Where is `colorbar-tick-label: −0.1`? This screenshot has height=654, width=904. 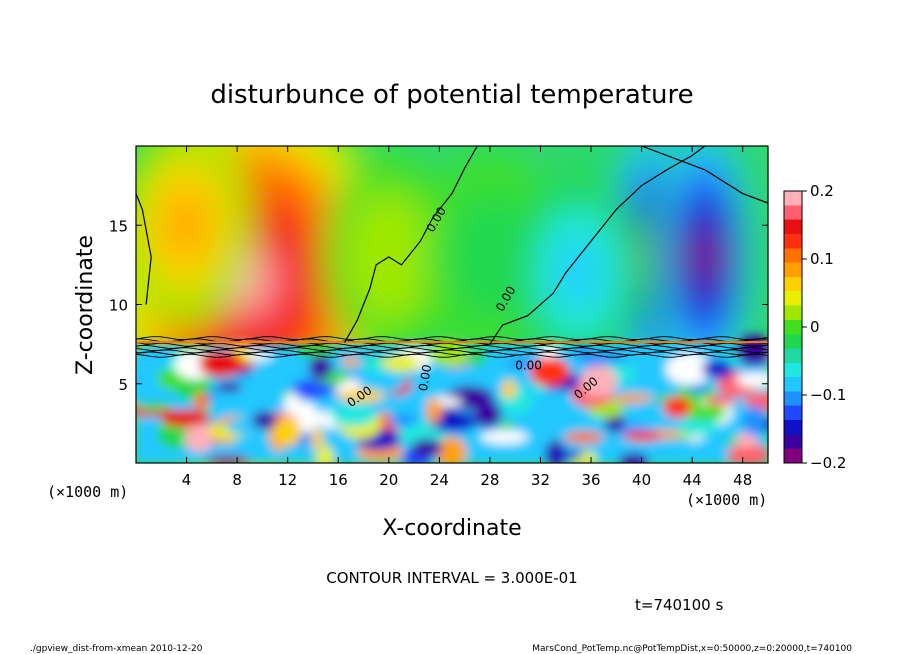 colorbar-tick-label: −0.1 is located at coordinates (828, 395).